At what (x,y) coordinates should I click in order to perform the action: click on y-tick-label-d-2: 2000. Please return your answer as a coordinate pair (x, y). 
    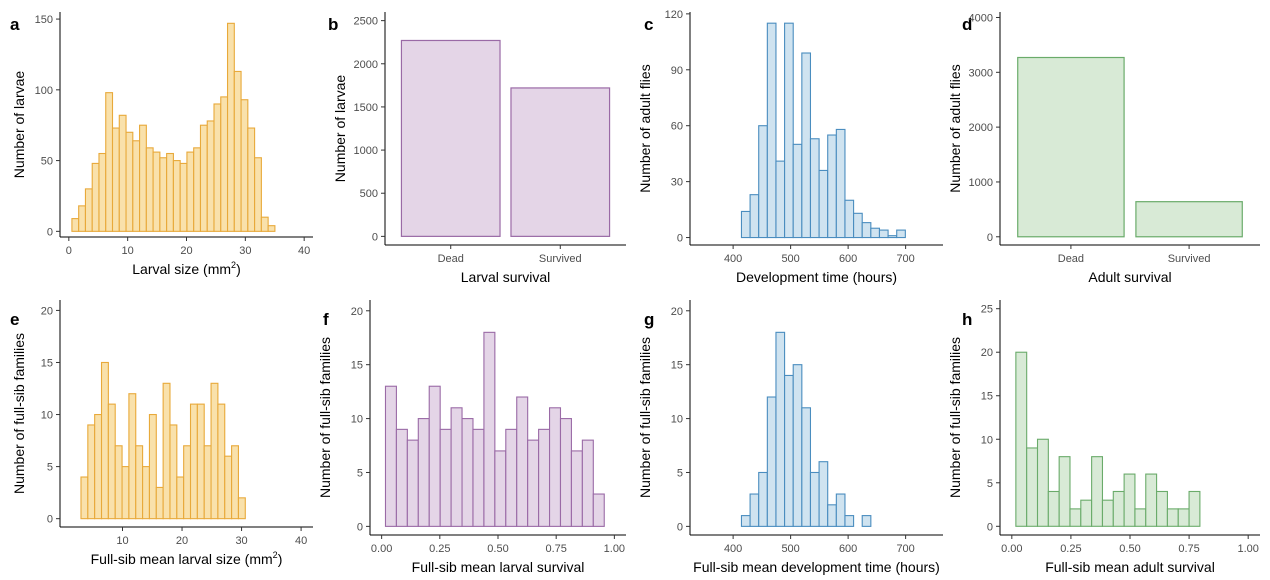
    Looking at the image, I should click on (981, 128).